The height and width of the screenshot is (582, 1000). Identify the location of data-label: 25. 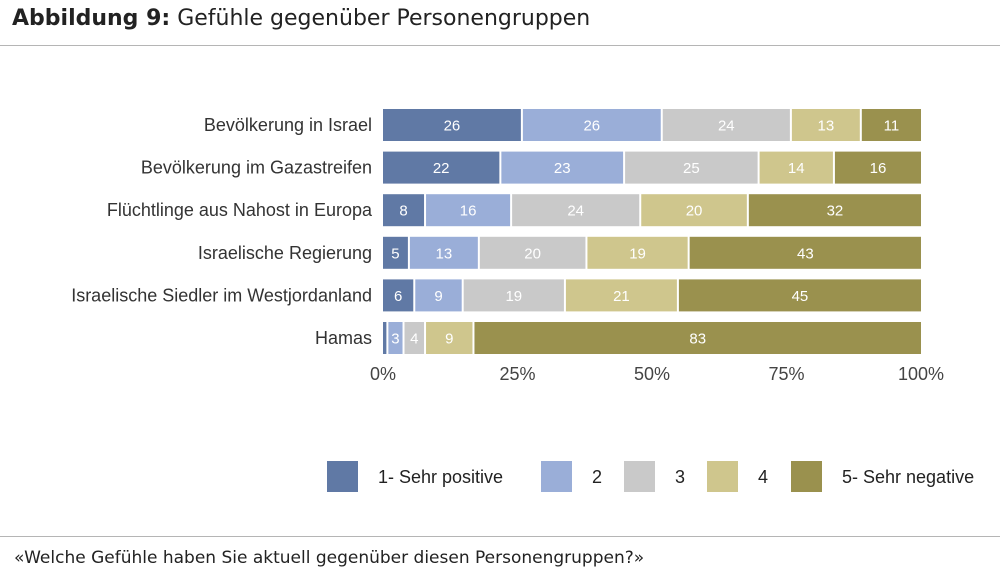
(691, 168).